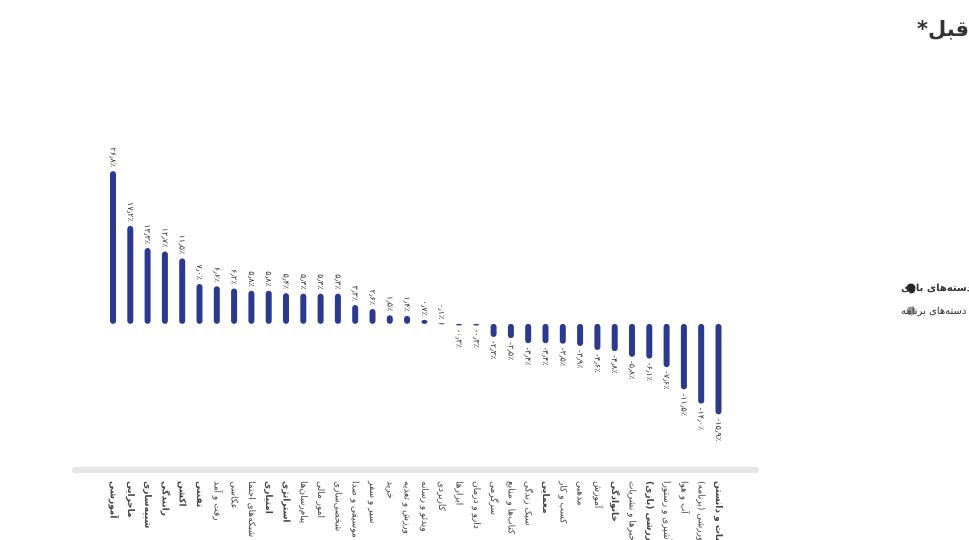  Describe the element at coordinates (217, 501) in the screenshot. I see `x-tick-label: رفت و آمد` at that location.